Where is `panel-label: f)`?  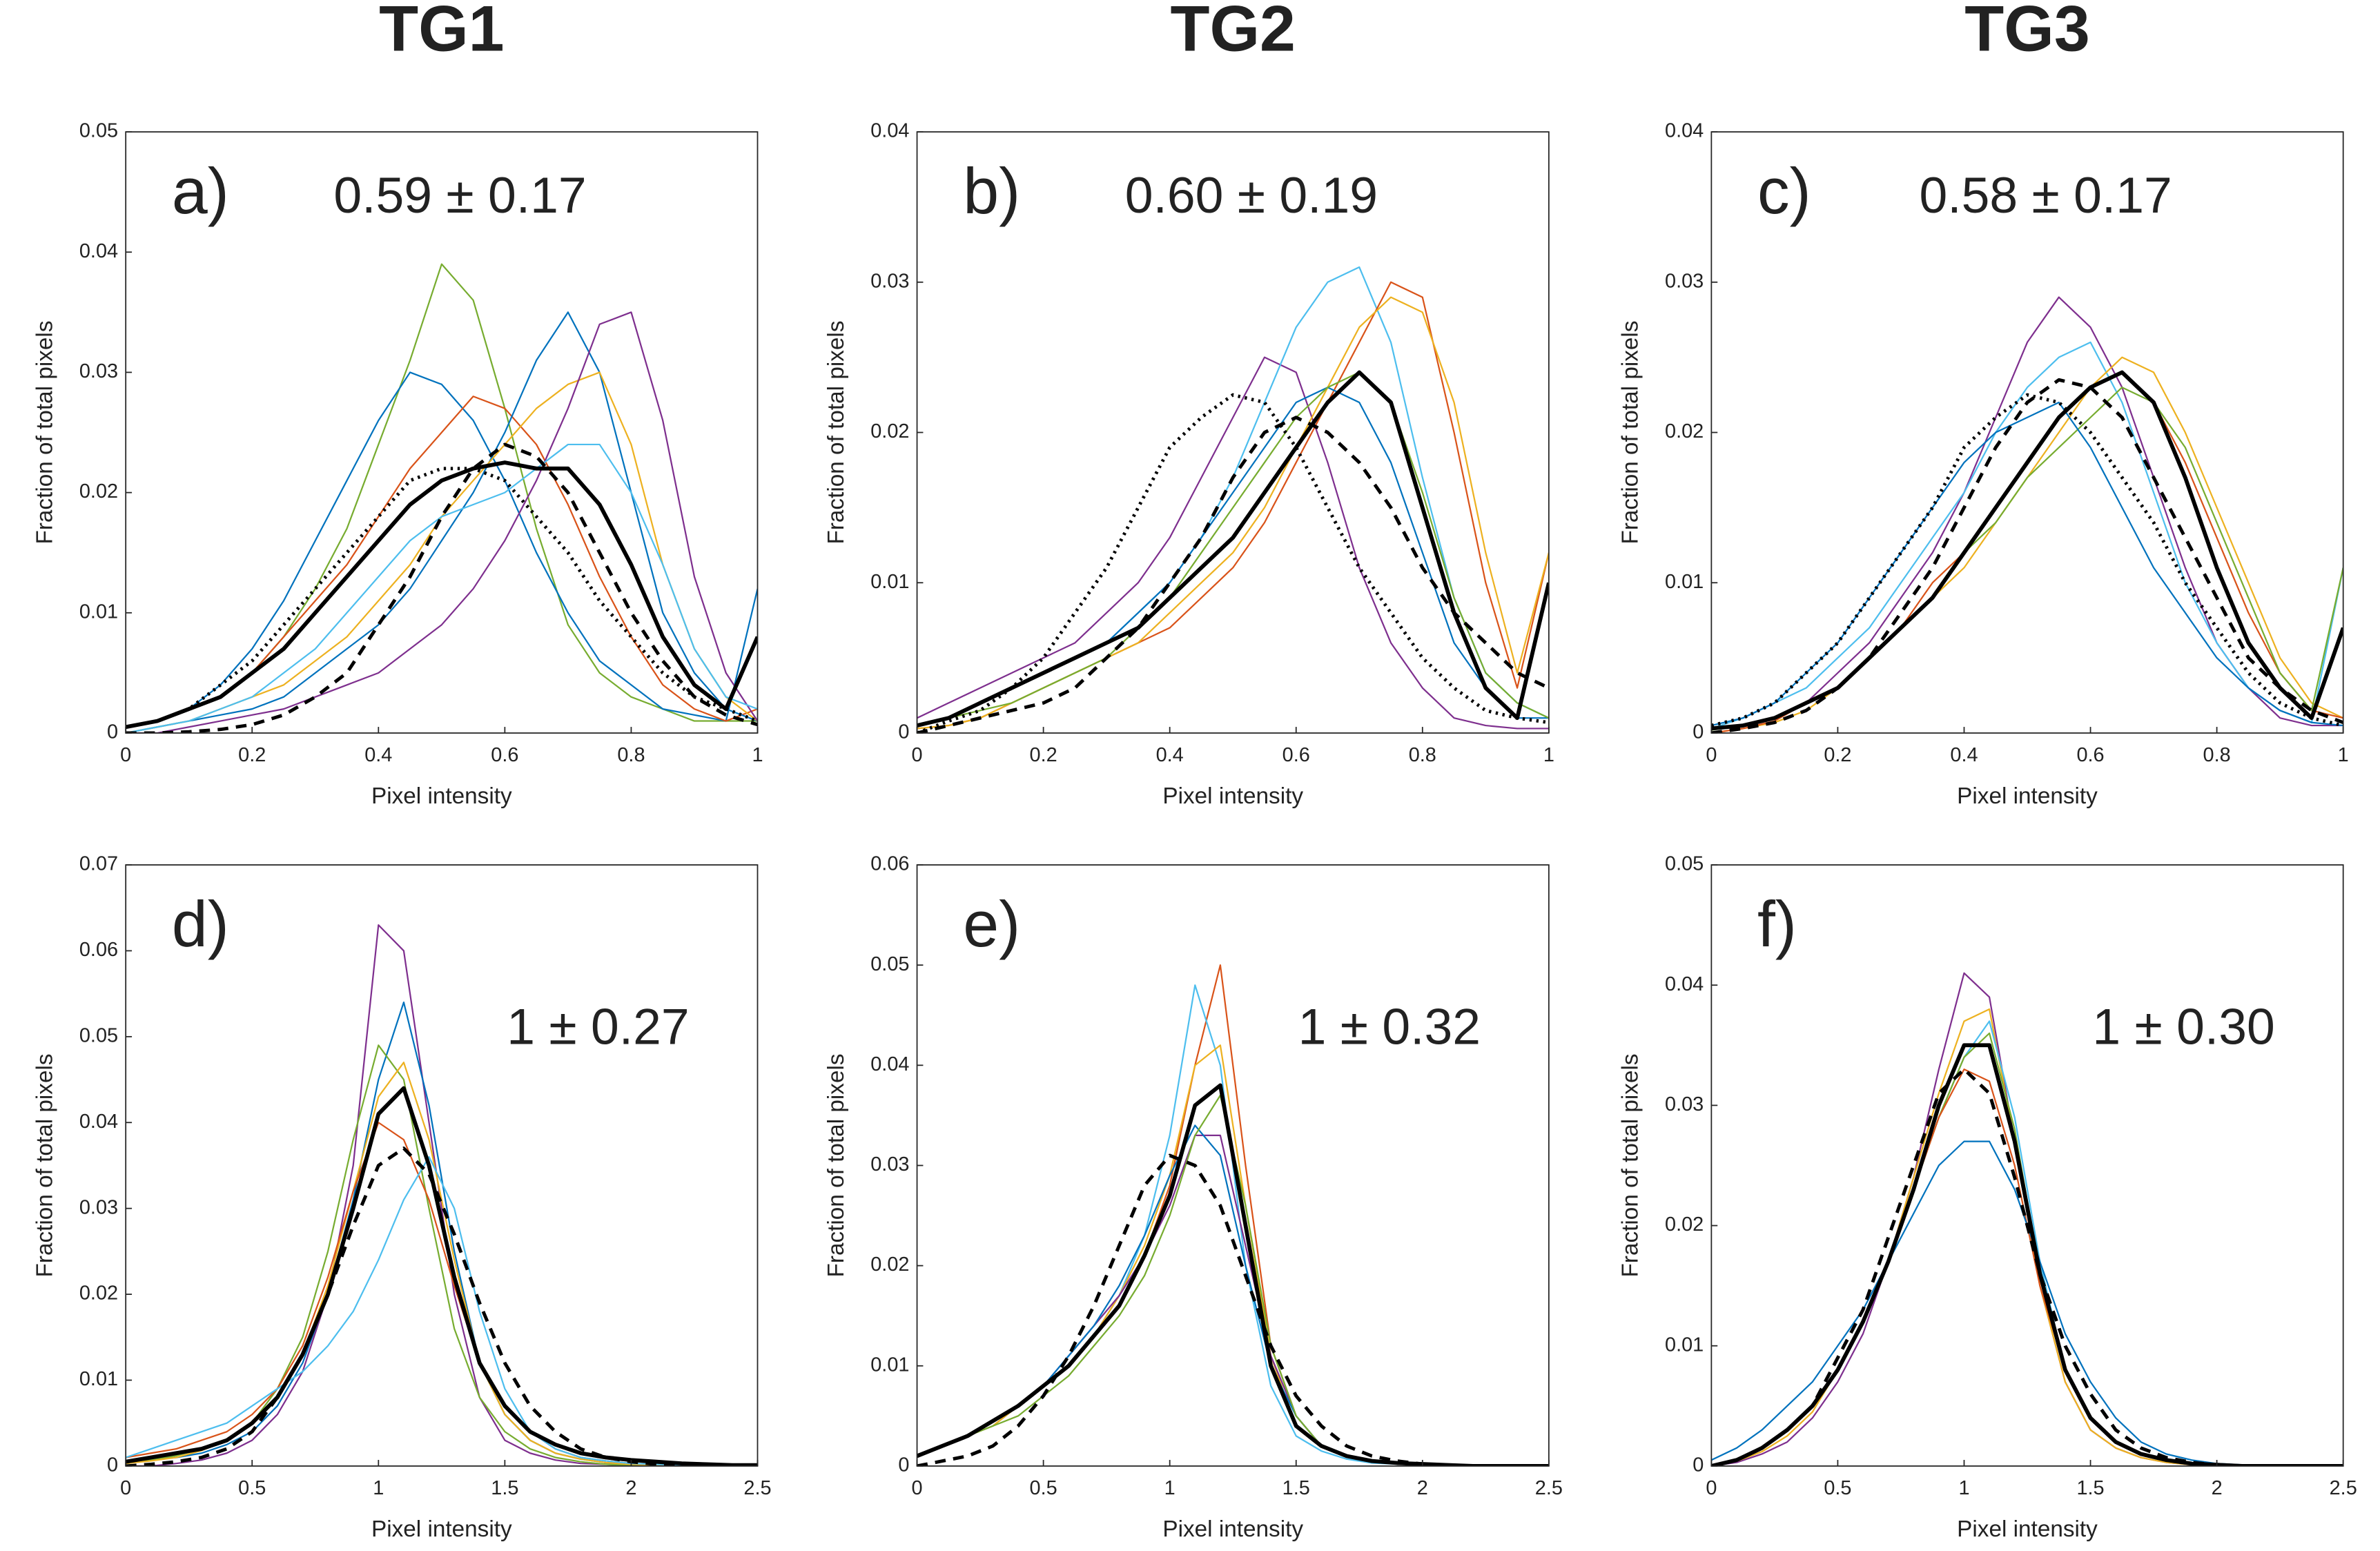 panel-label: f) is located at coordinates (1777, 924).